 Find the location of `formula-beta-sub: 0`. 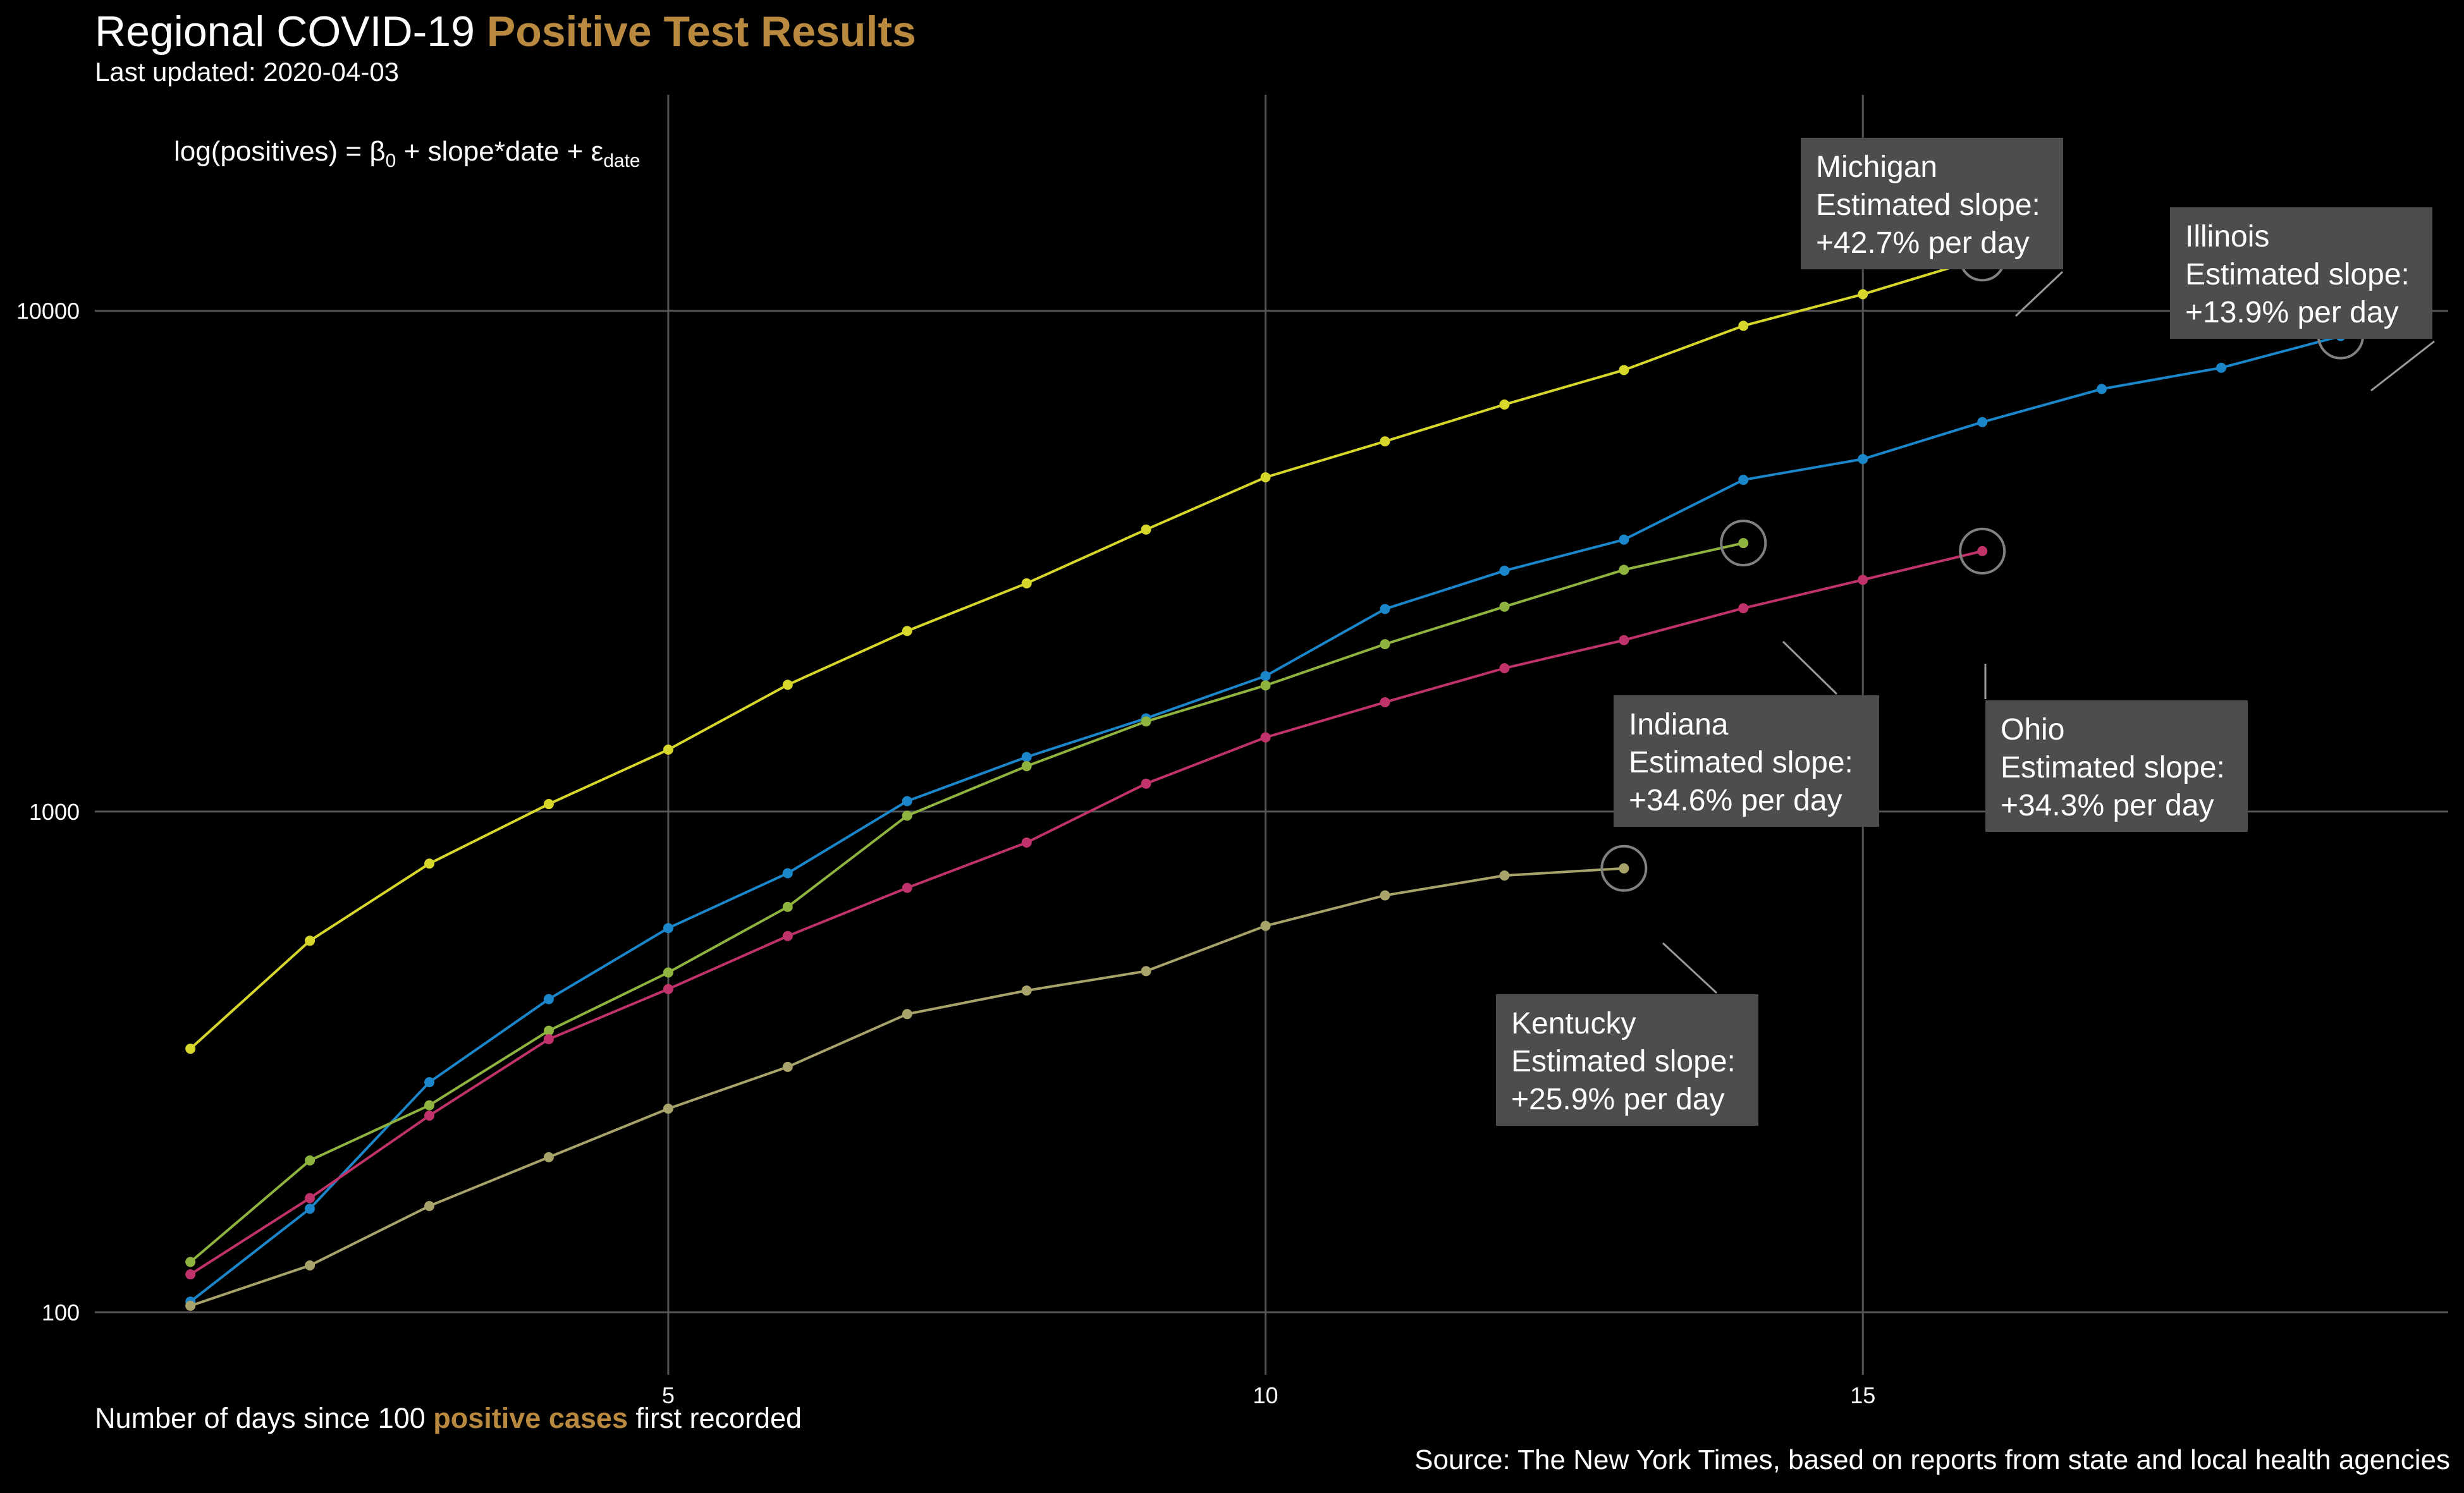

formula-beta-sub: 0 is located at coordinates (390, 161).